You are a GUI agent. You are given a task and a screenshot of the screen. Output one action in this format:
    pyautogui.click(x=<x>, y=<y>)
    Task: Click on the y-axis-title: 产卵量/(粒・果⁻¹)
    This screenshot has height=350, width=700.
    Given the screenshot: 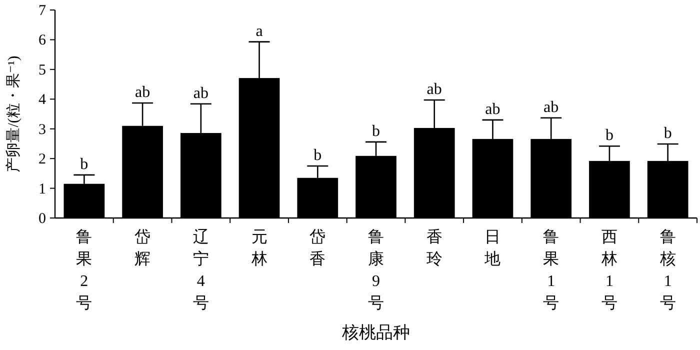 What is the action you would take?
    pyautogui.click(x=13, y=114)
    